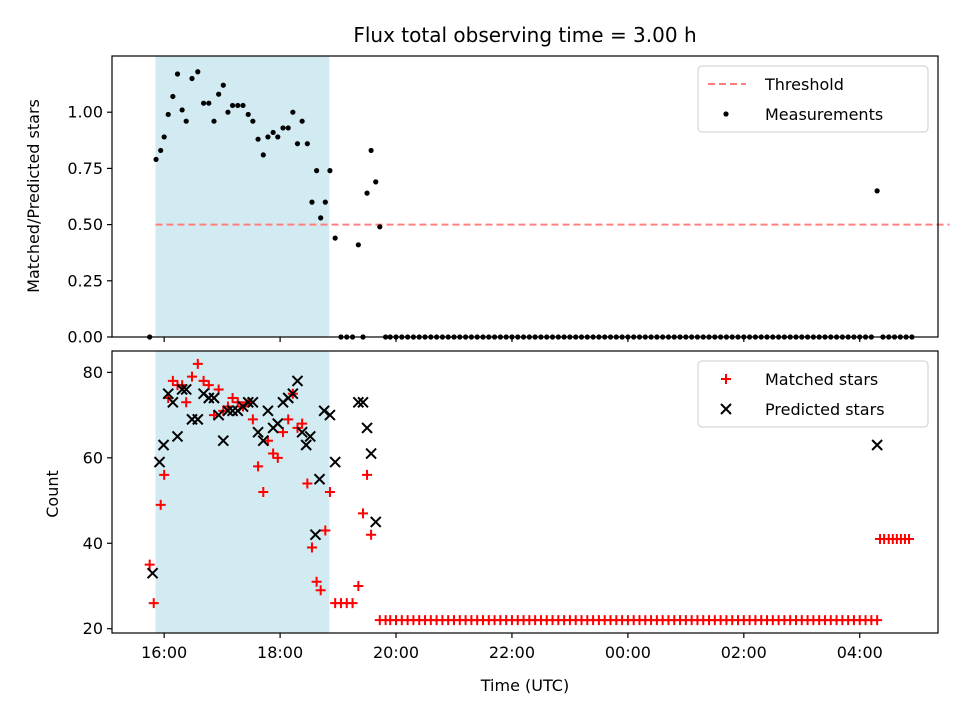 The width and height of the screenshot is (960, 720). Describe the element at coordinates (85, 112) in the screenshot. I see `y-tick-label: 1.00` at that location.